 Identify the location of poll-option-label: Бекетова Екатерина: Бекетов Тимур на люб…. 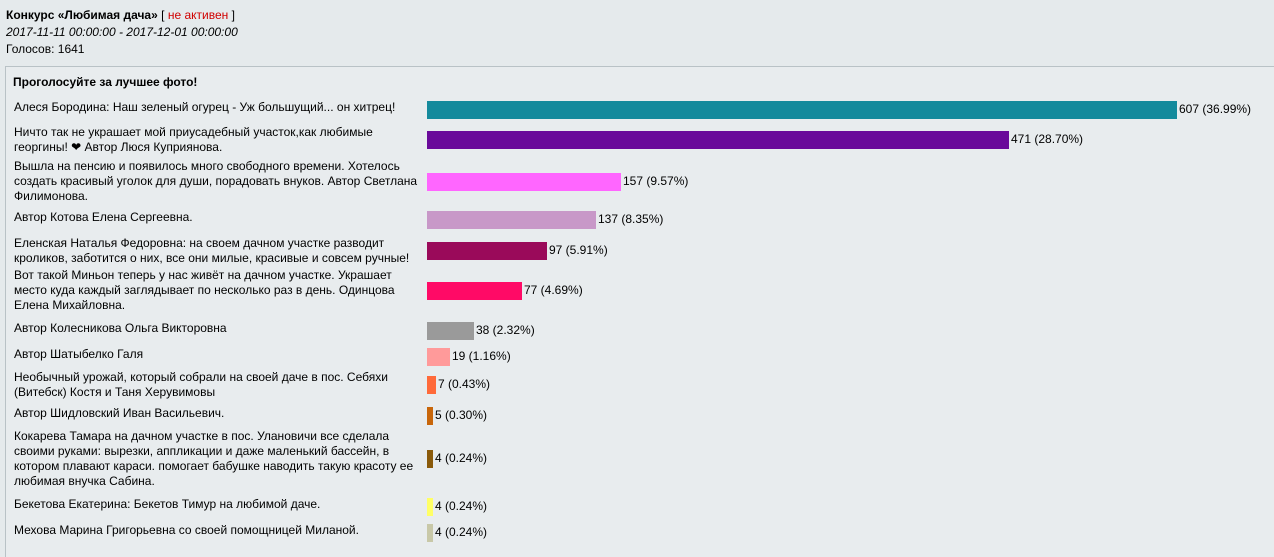
(167, 504).